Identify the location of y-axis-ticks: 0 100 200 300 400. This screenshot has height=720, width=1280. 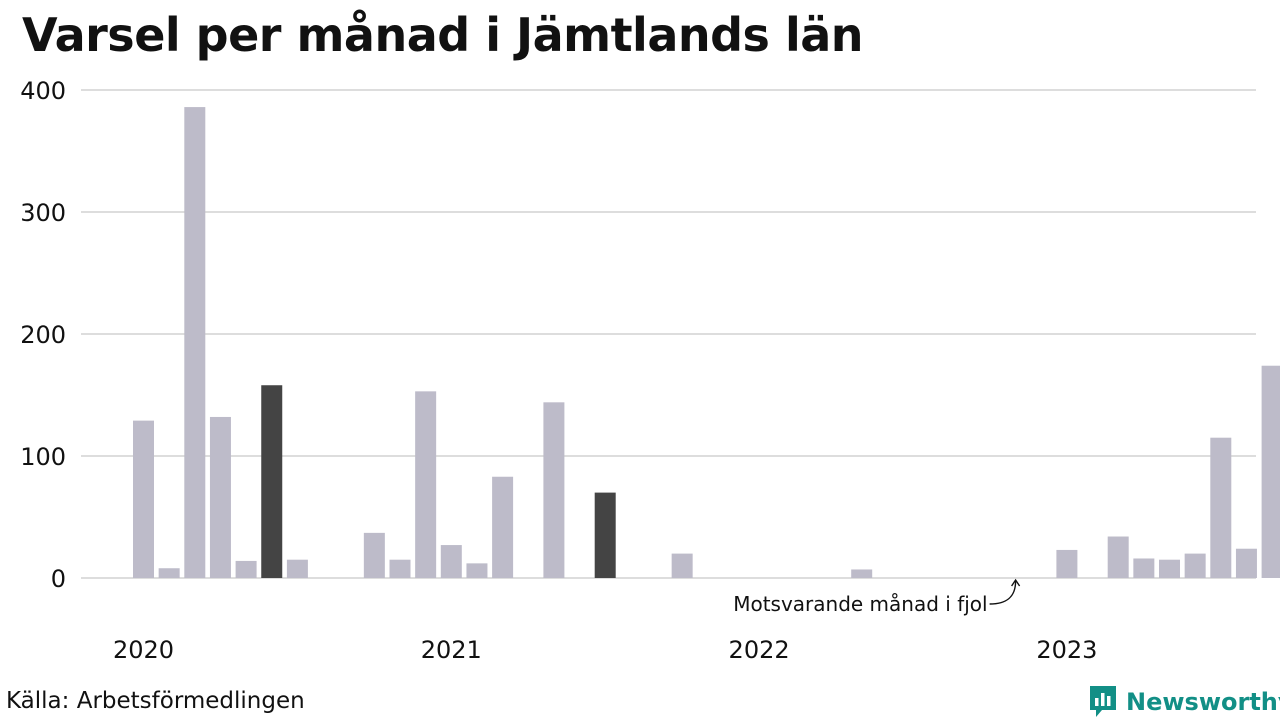
(43, 335).